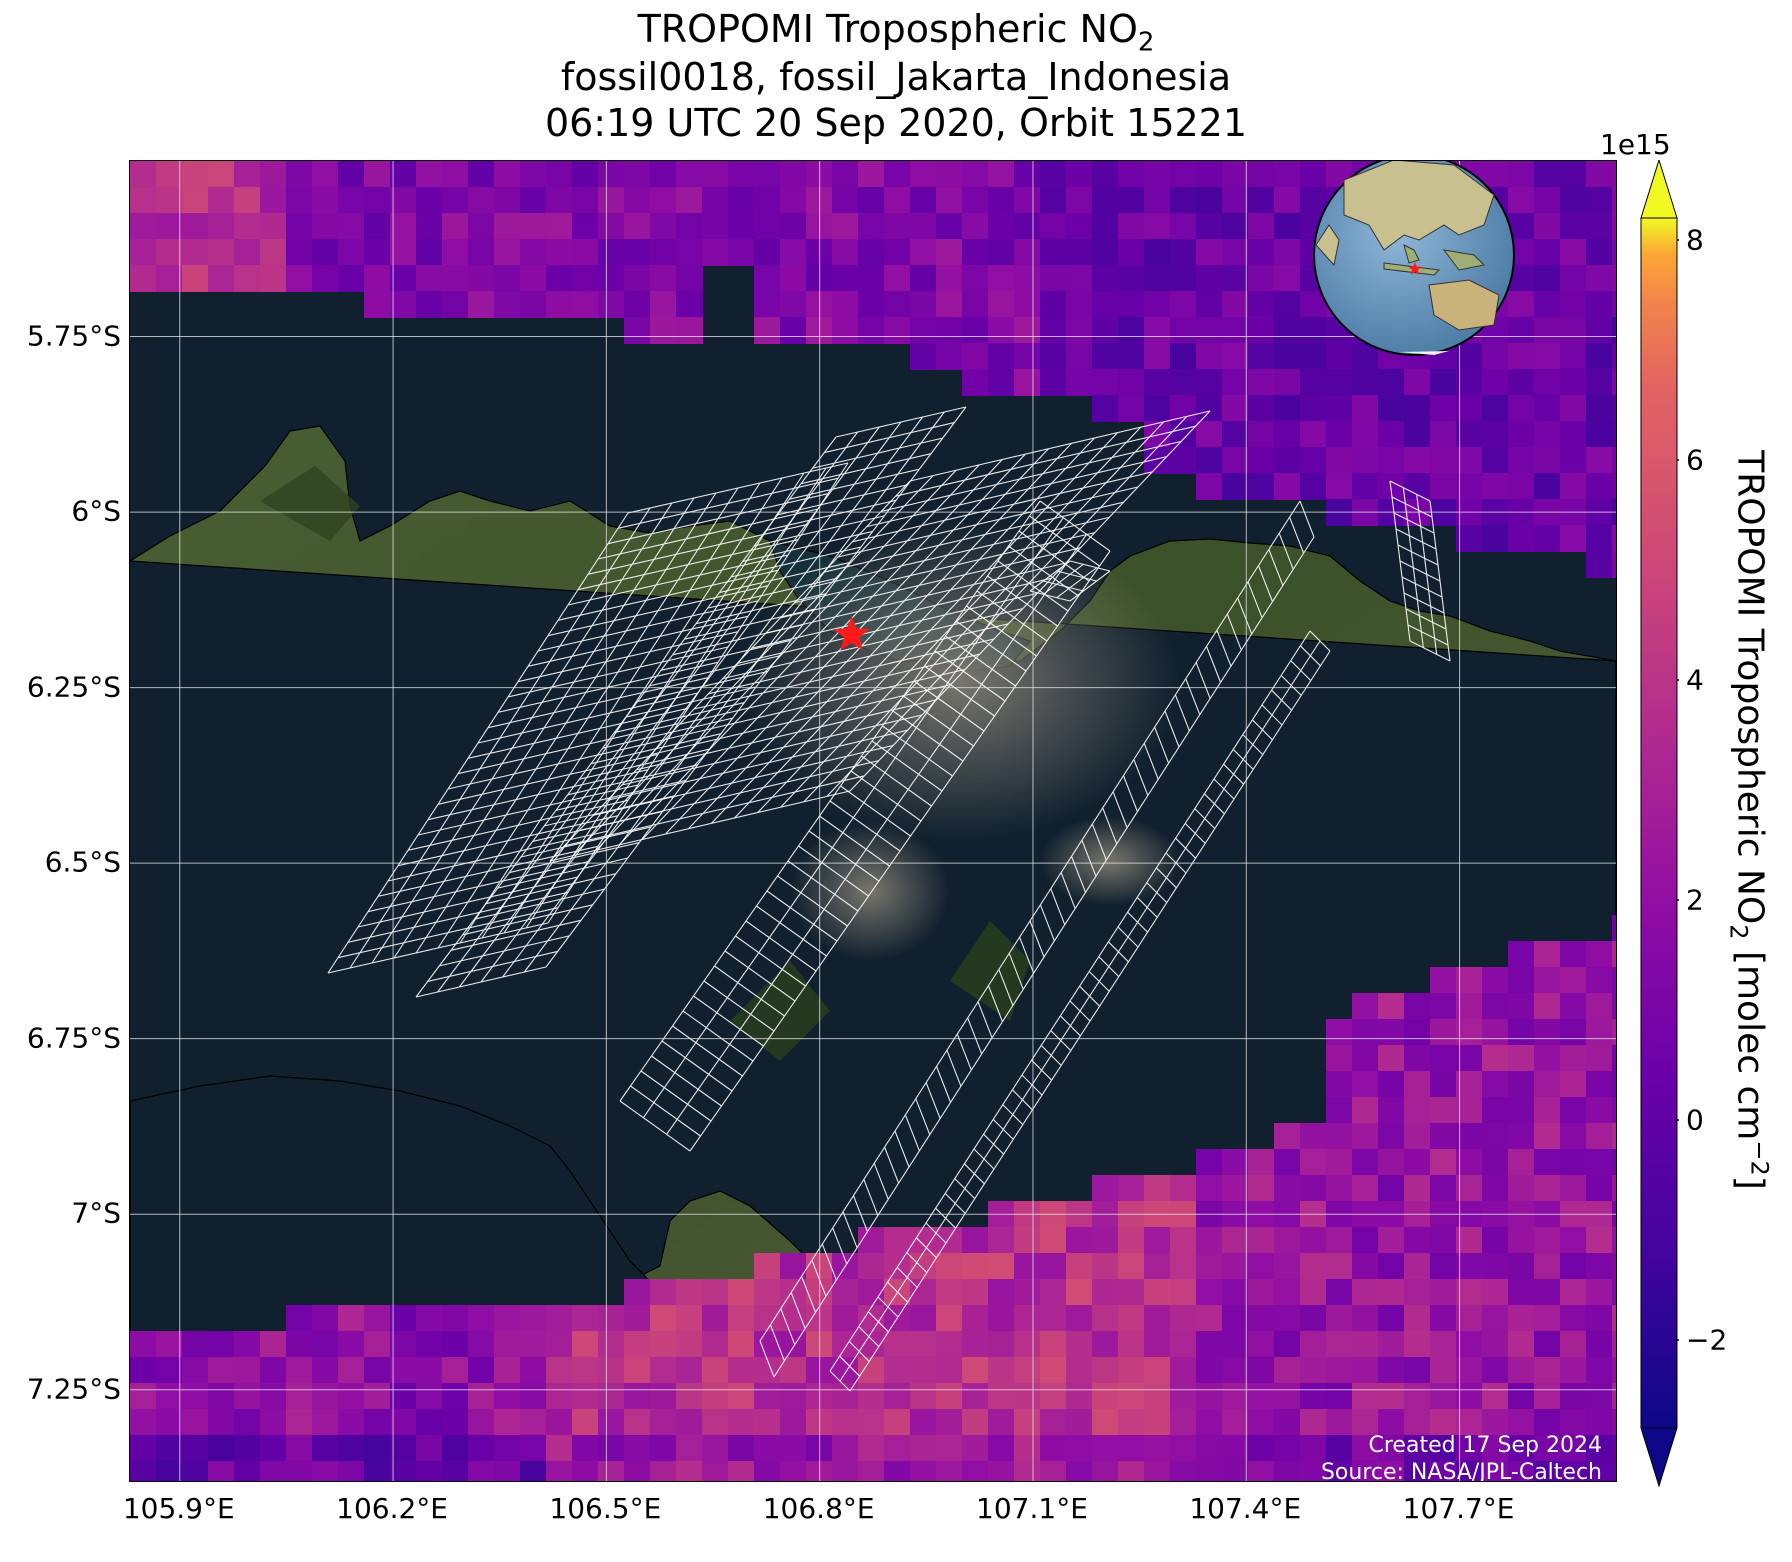 The width and height of the screenshot is (1792, 1562). Describe the element at coordinates (1695, 1120) in the screenshot. I see `colorbar-tick-label: 0` at that location.